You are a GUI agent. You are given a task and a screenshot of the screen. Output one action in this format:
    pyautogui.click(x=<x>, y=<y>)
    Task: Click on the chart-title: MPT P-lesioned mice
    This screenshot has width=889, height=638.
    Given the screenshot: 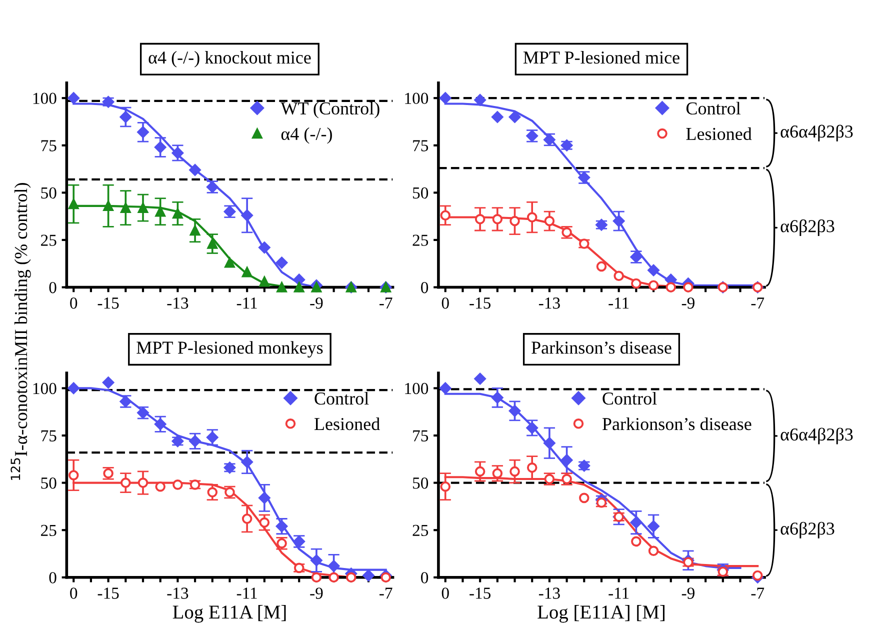 What is the action you would take?
    pyautogui.click(x=601, y=57)
    